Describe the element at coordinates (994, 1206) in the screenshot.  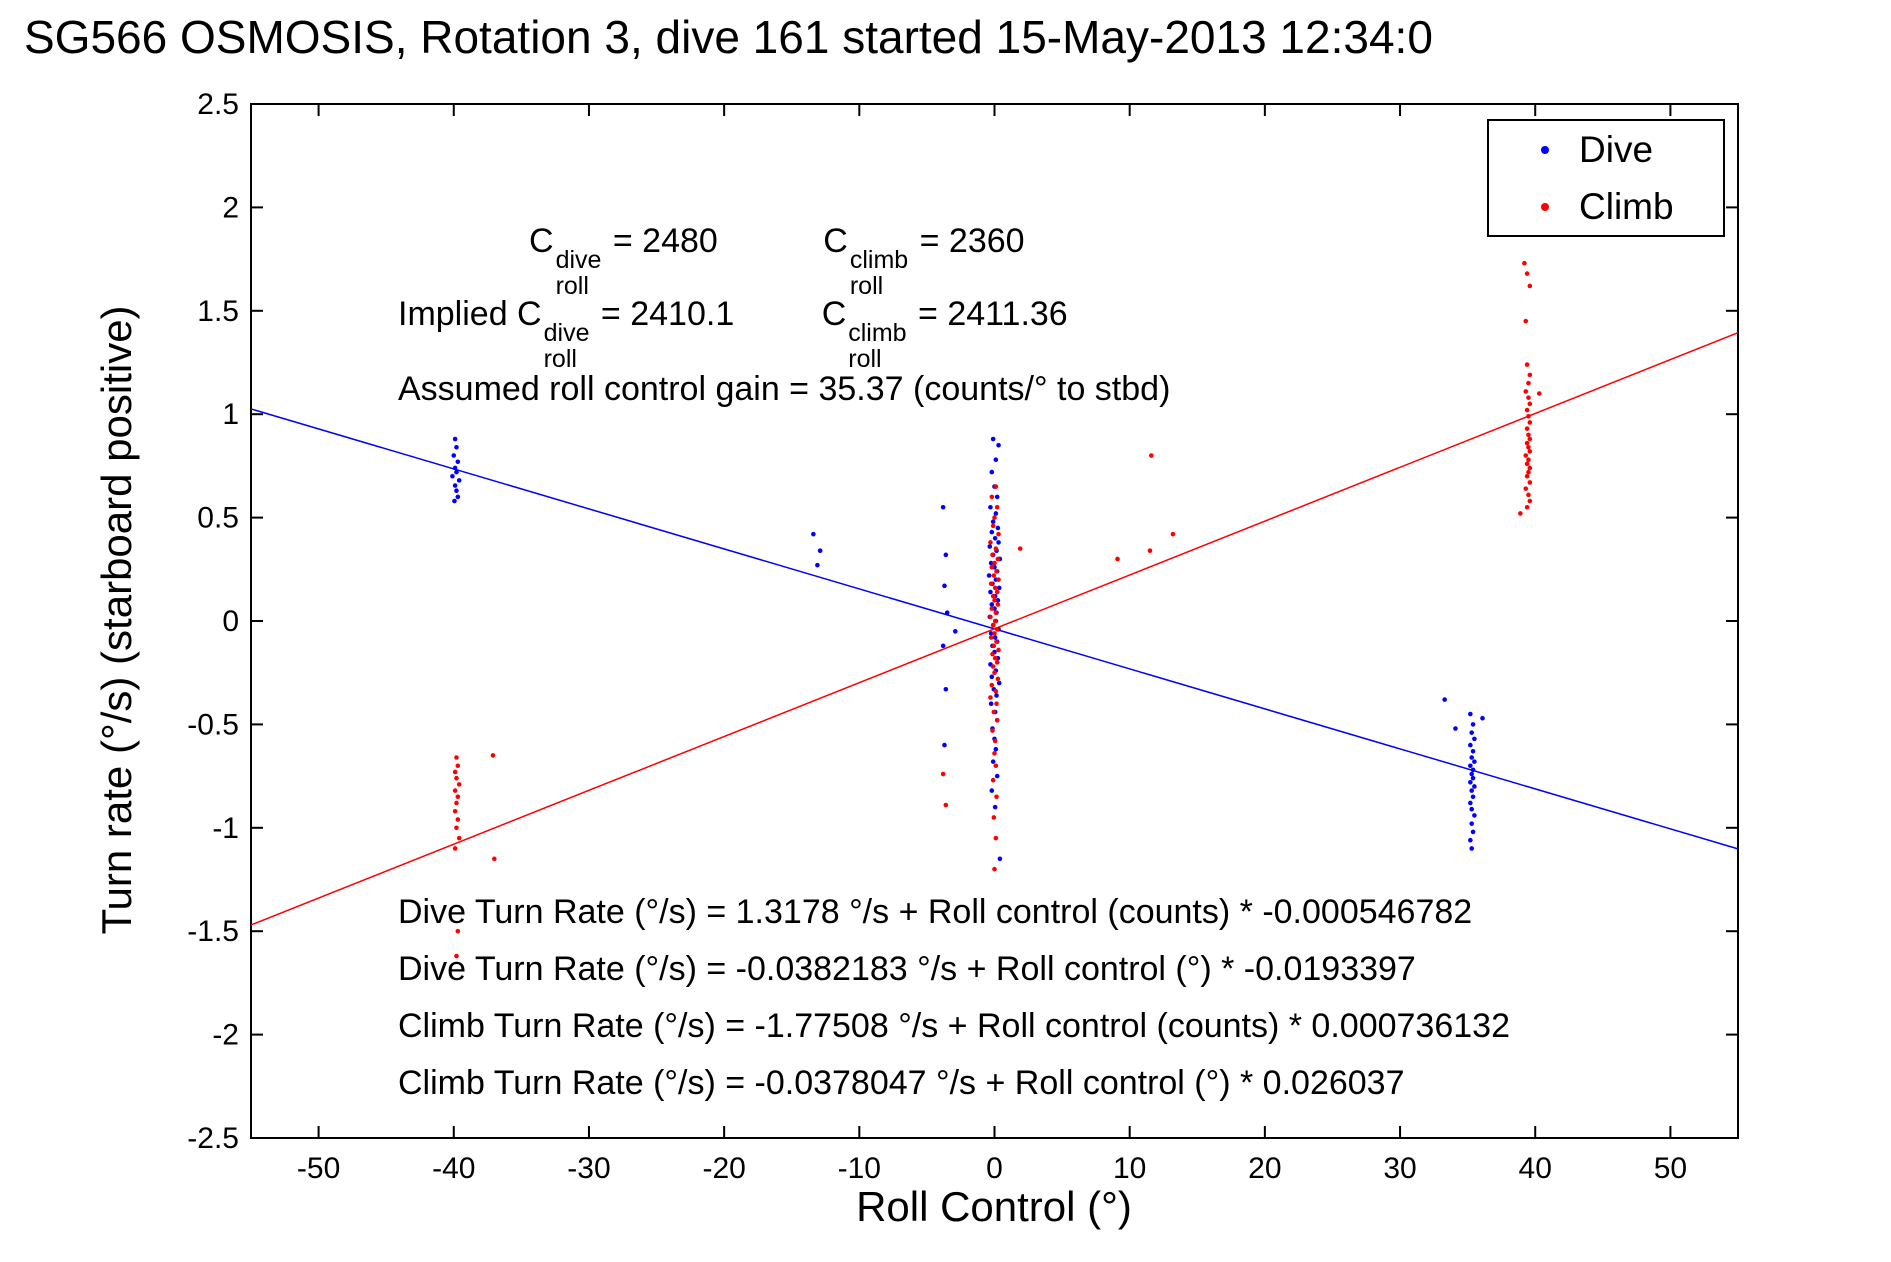
I see `x-axis-label: Roll Control (°)` at that location.